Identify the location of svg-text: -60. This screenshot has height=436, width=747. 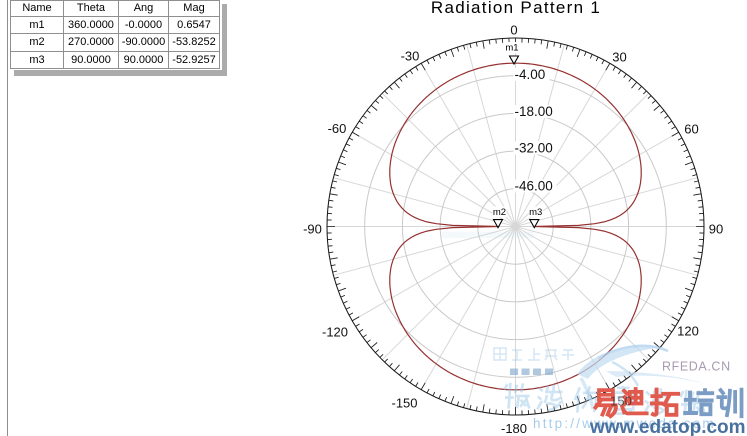
(337, 128).